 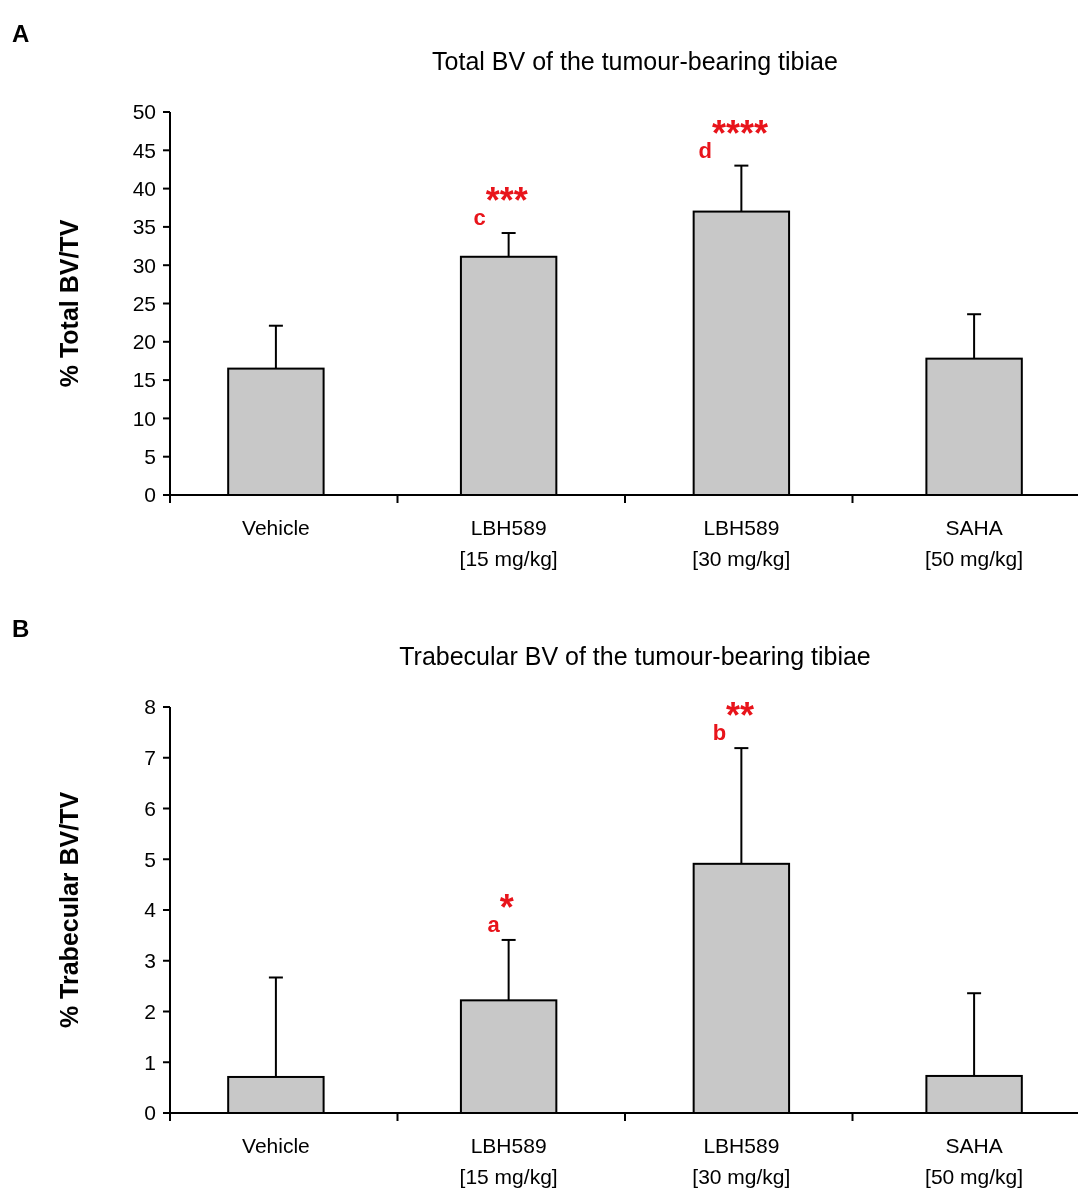 I want to click on y-tick-label: 10, so click(x=144, y=418).